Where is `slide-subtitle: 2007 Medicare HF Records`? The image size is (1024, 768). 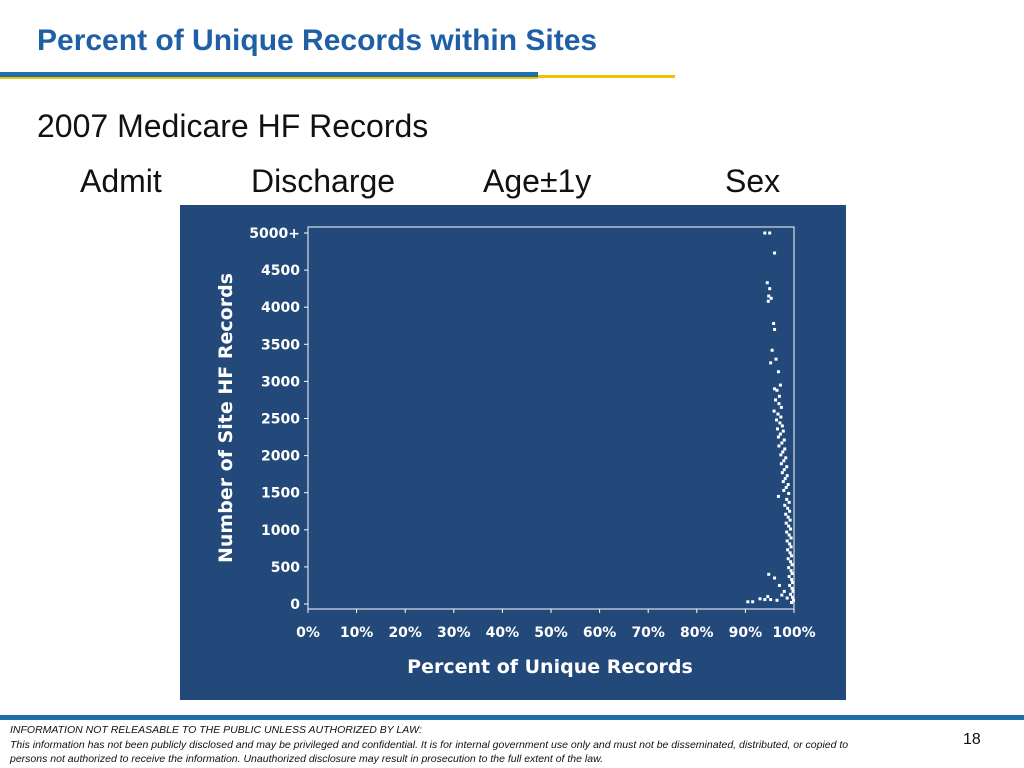 slide-subtitle: 2007 Medicare HF Records is located at coordinates (233, 126).